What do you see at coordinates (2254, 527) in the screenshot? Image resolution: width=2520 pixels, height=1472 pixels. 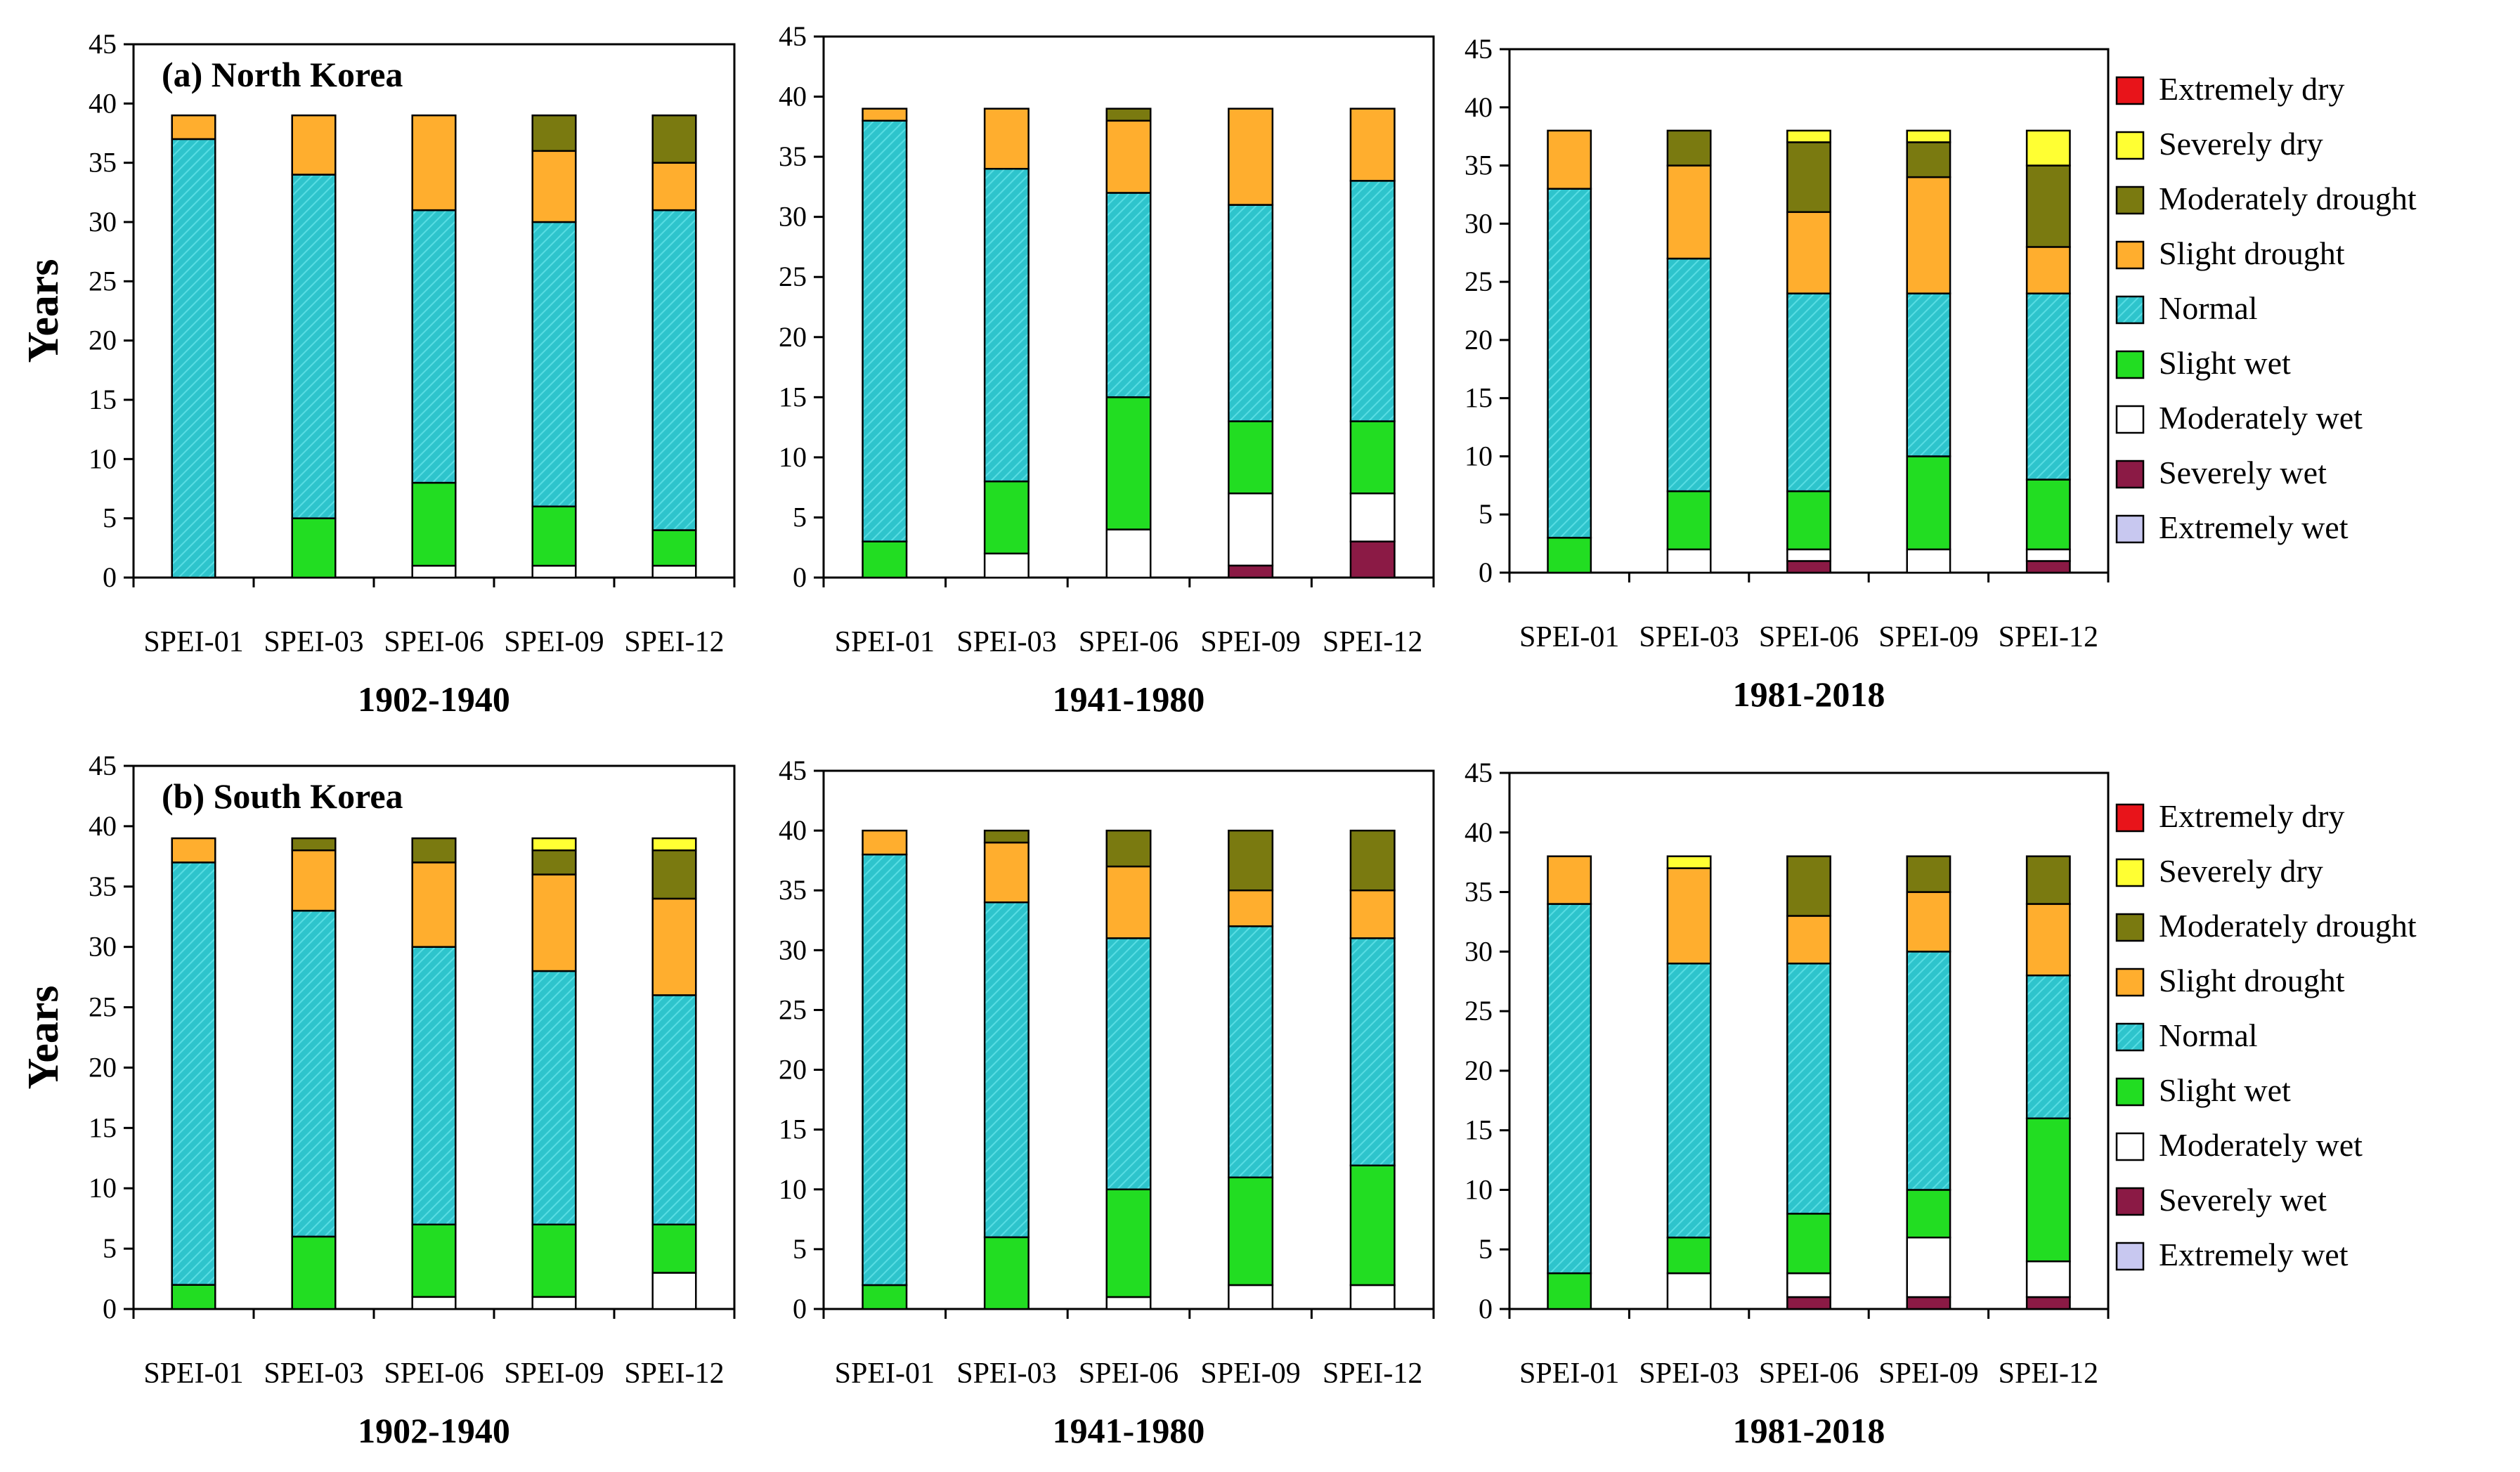 I see `legend-label: Extremely wet` at bounding box center [2254, 527].